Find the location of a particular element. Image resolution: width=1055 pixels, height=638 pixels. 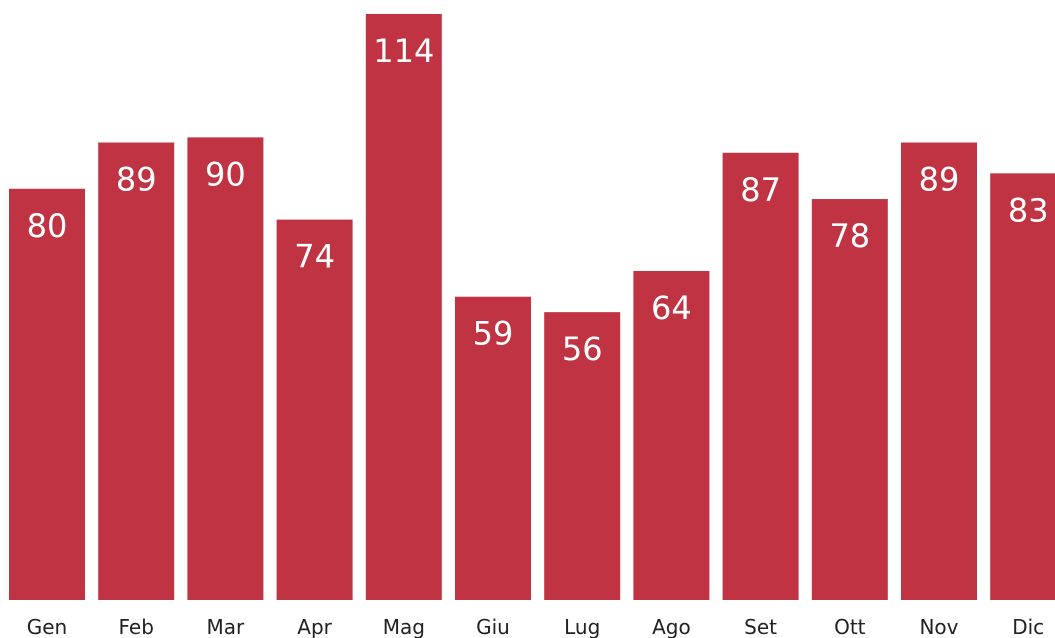

value-label: 74 is located at coordinates (314, 257).